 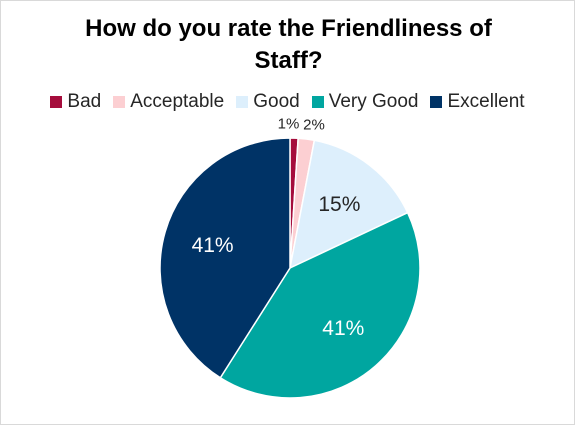 I want to click on pie-slice-good, so click(x=348, y=204).